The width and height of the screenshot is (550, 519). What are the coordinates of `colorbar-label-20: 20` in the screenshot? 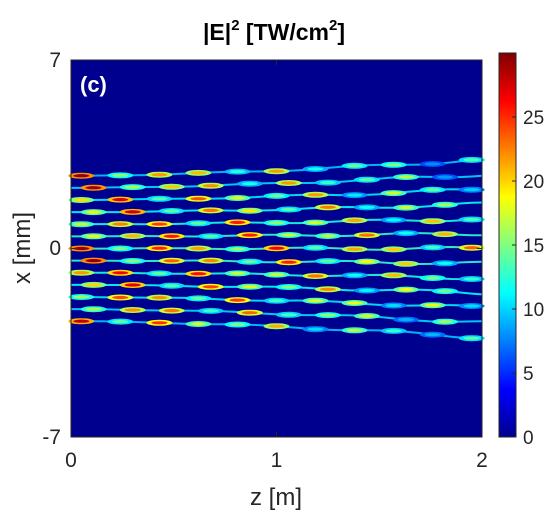 It's located at (533, 182).